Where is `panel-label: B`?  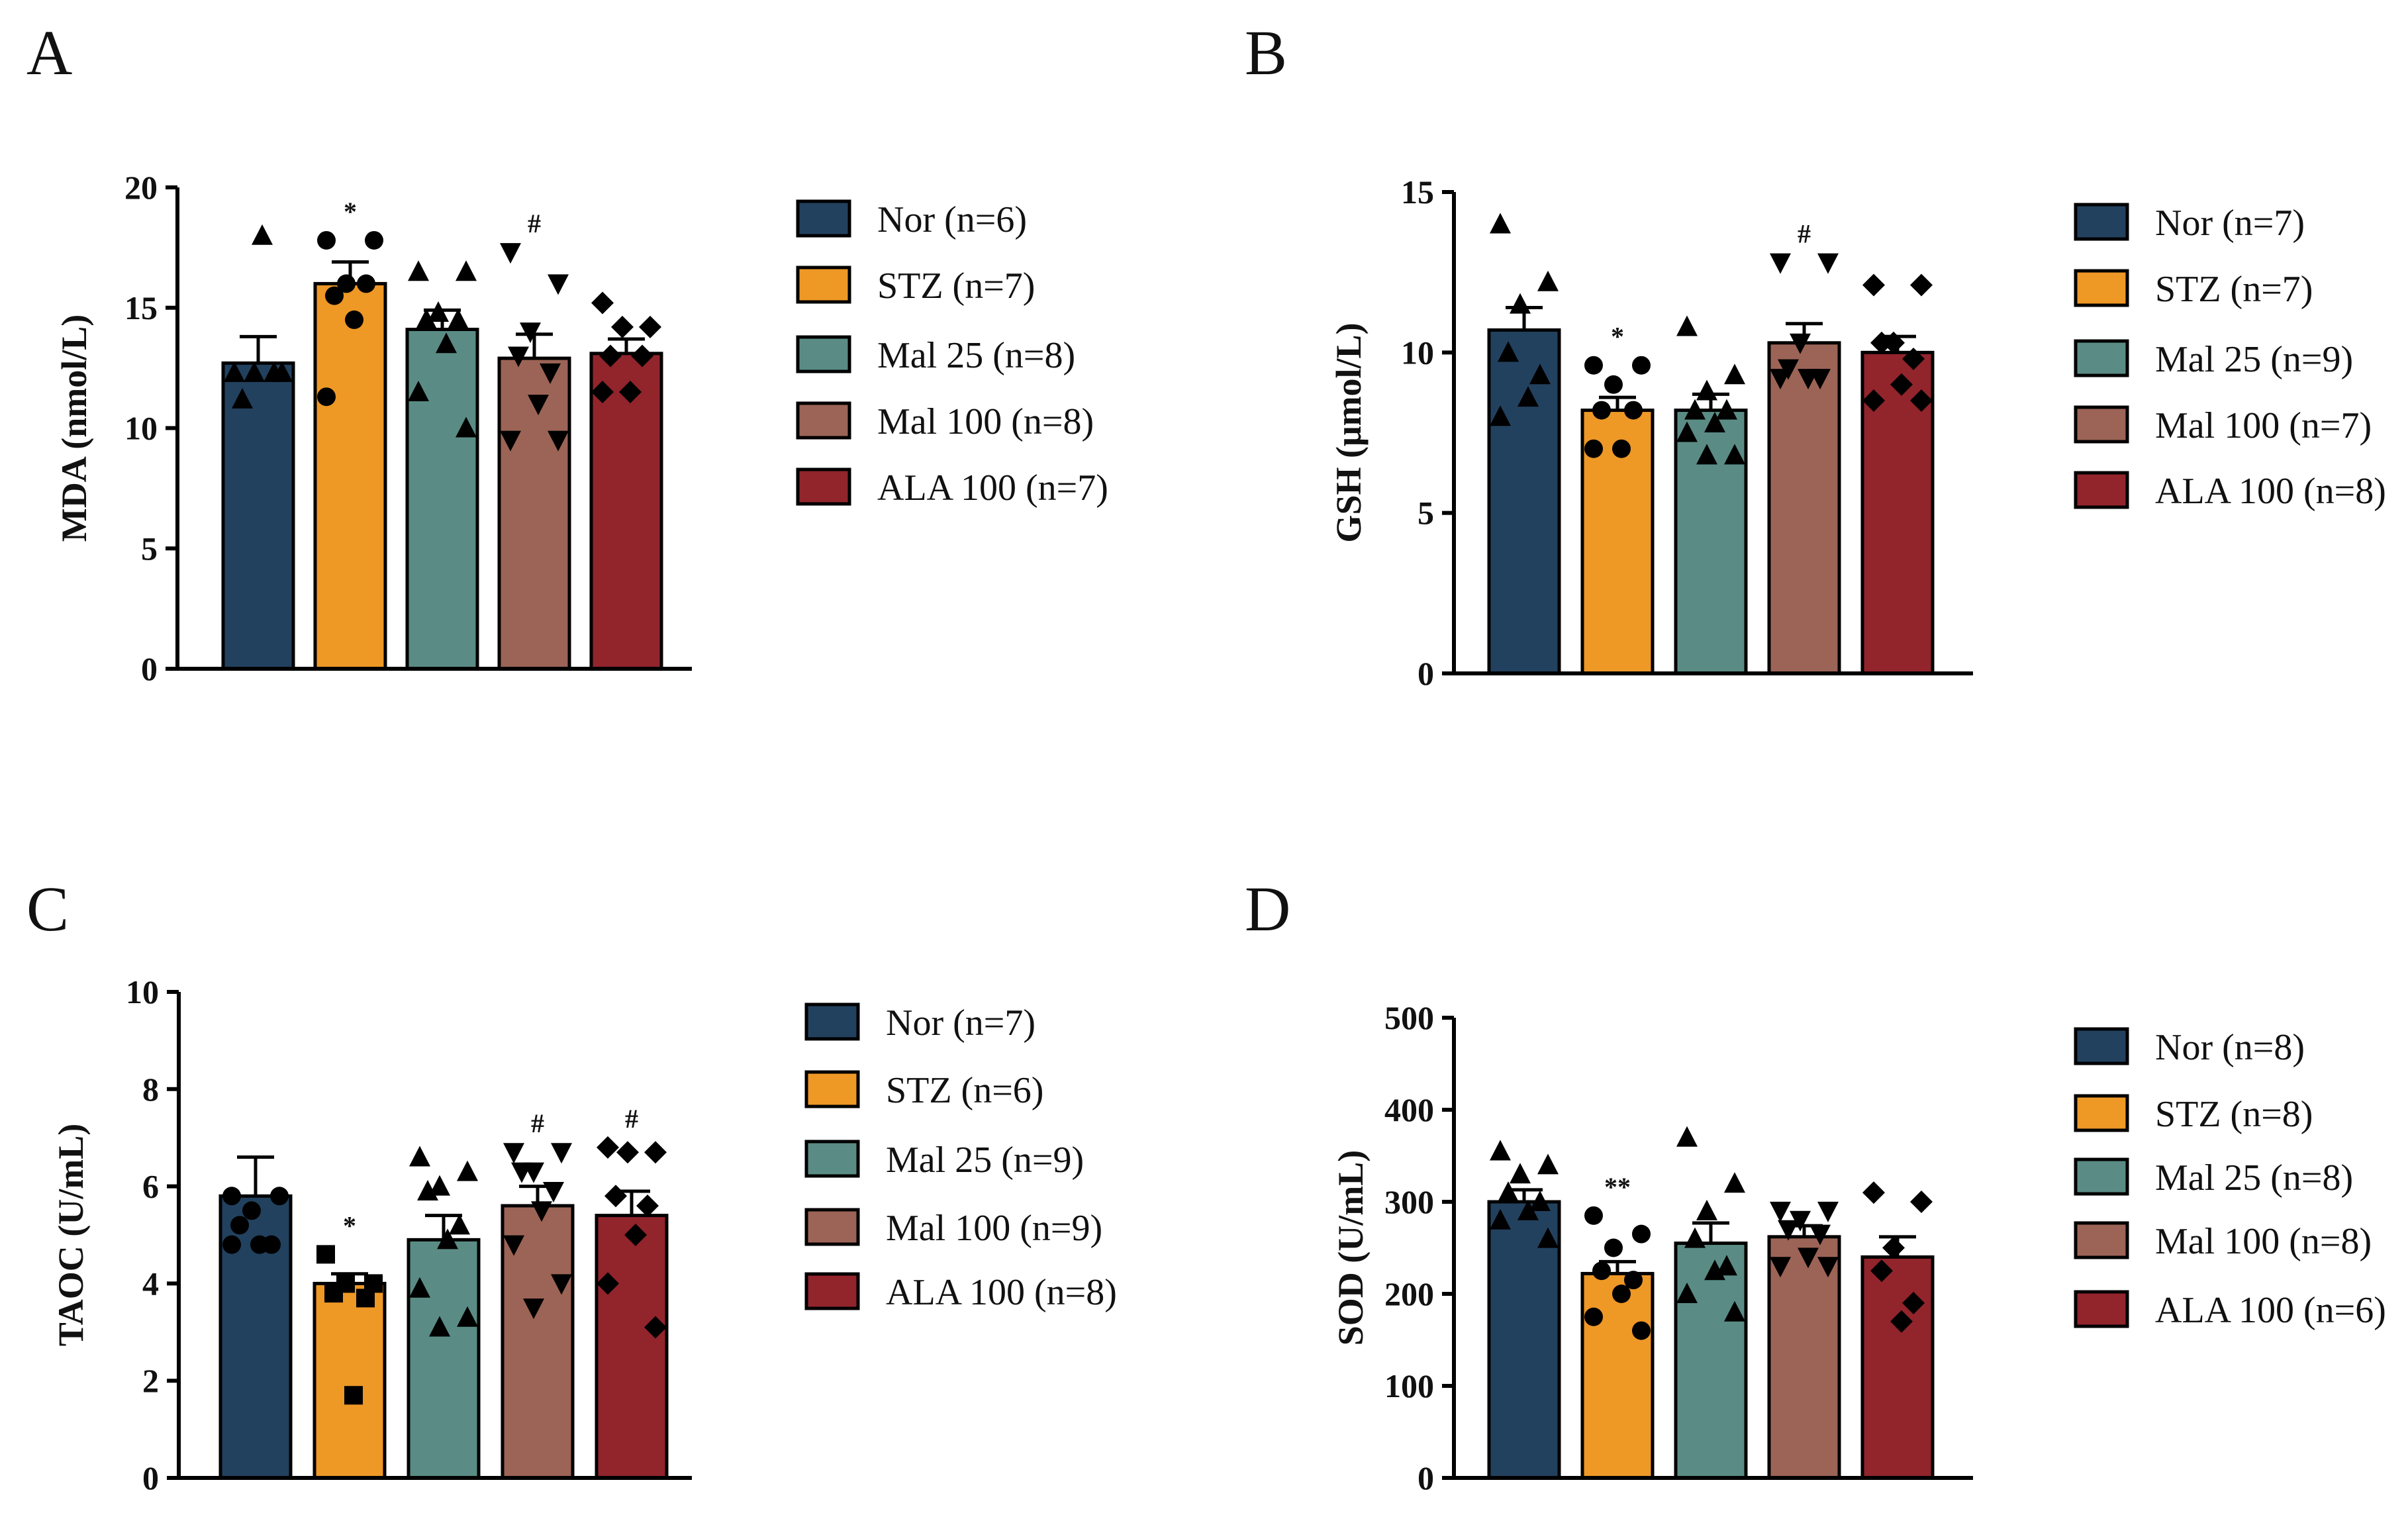 panel-label: B is located at coordinates (1266, 52).